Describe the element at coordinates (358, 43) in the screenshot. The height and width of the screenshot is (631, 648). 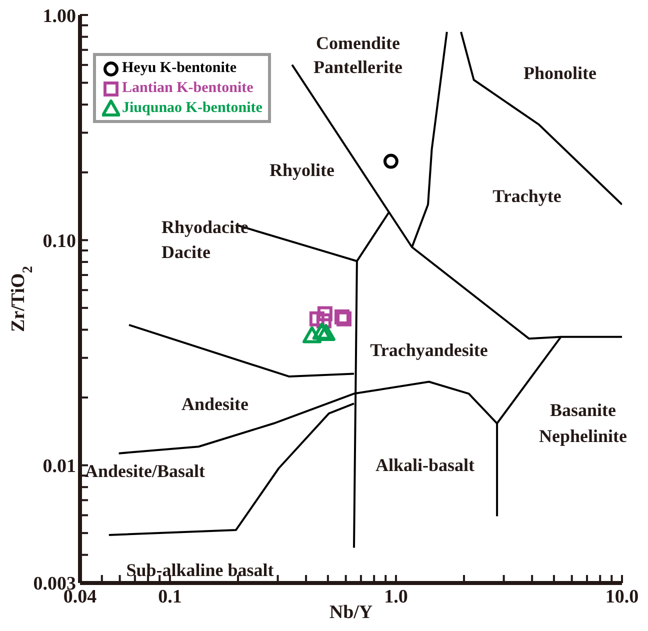
I see `annotation: Comendite` at that location.